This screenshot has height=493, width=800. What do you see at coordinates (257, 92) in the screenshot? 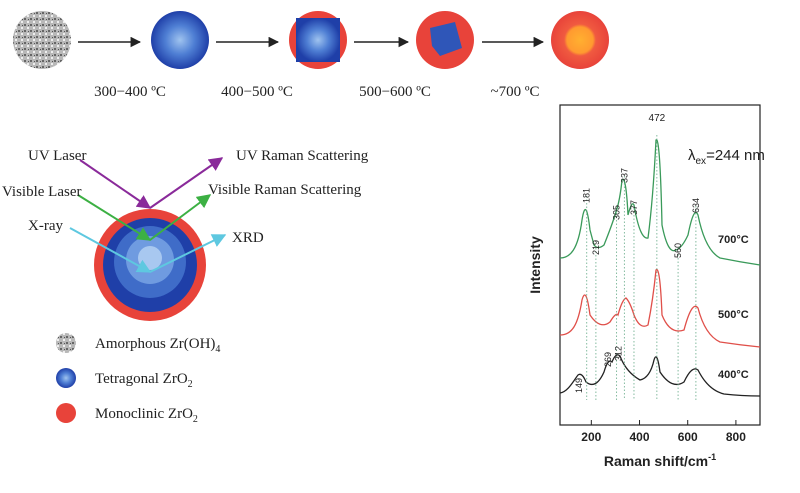
I see `temperature: 400−500 ºC` at bounding box center [257, 92].